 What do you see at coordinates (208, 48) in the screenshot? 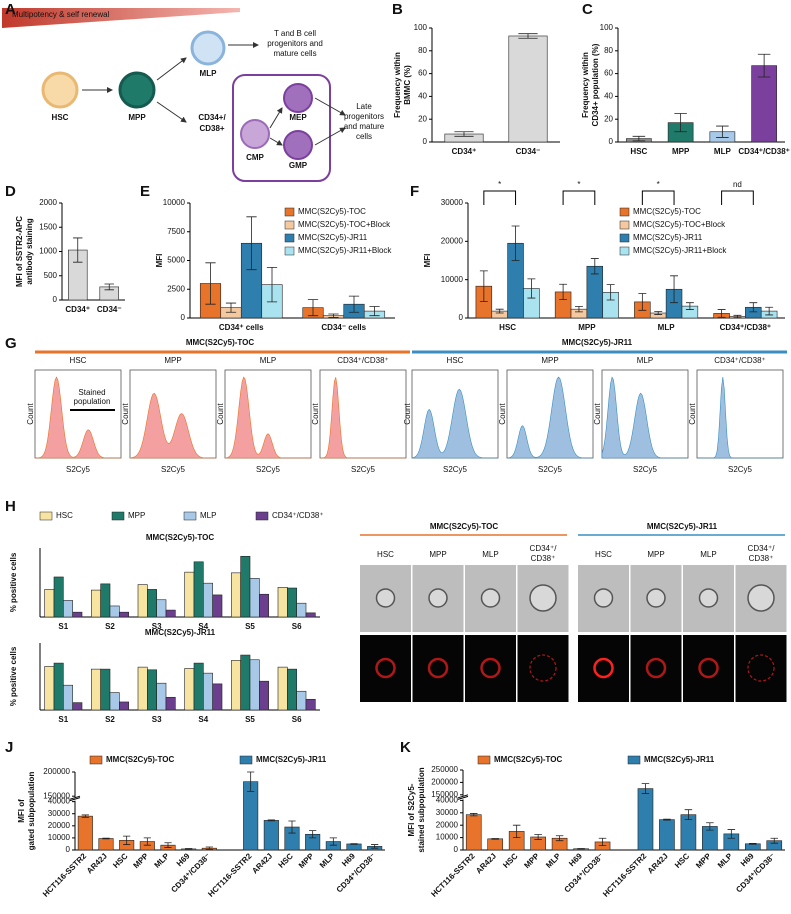
I see `mlp-cell` at bounding box center [208, 48].